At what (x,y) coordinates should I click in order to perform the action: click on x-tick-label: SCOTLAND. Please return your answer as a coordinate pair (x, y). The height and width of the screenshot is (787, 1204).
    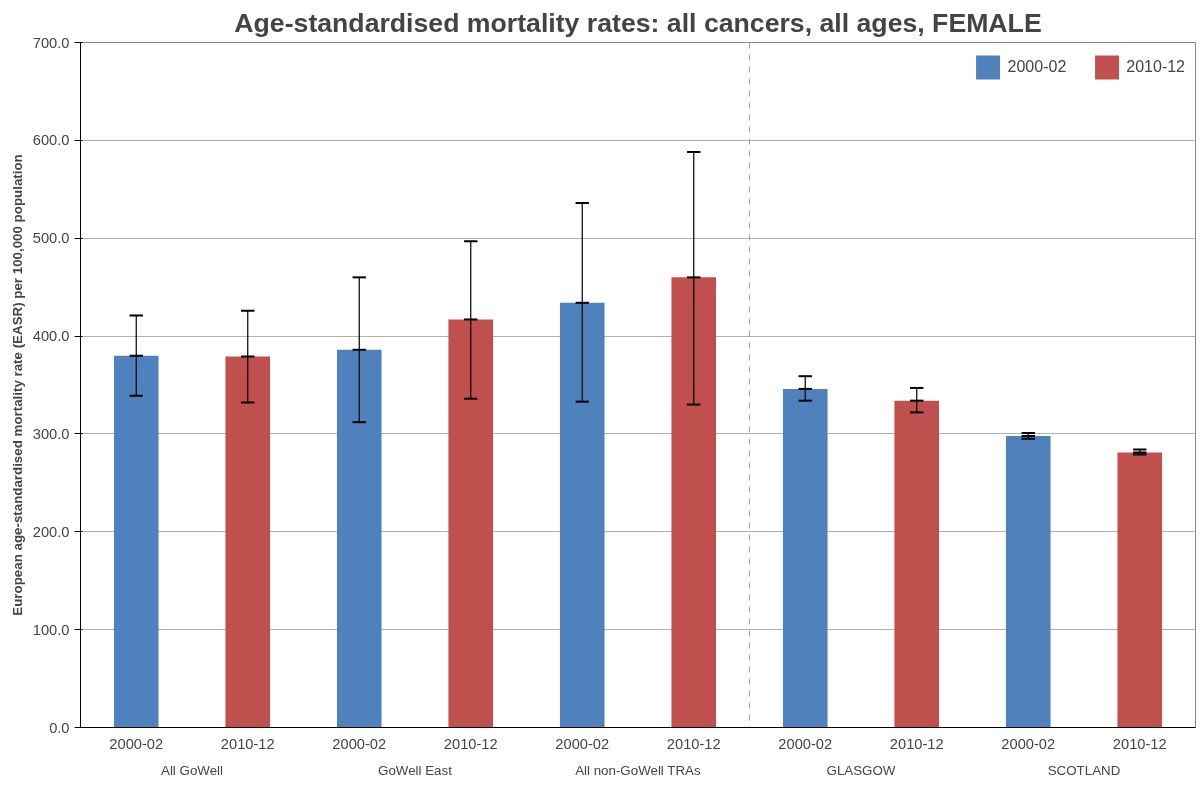
    Looking at the image, I should click on (1084, 770).